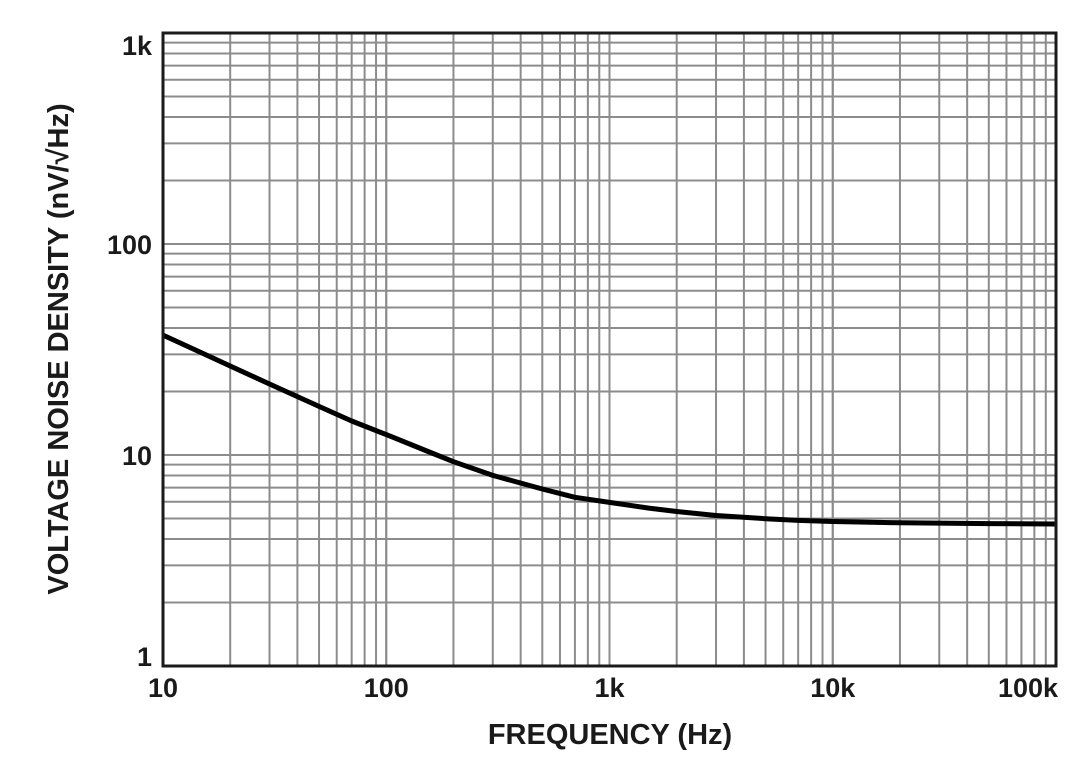  What do you see at coordinates (386, 688) in the screenshot?
I see `x-tick-label: 100` at bounding box center [386, 688].